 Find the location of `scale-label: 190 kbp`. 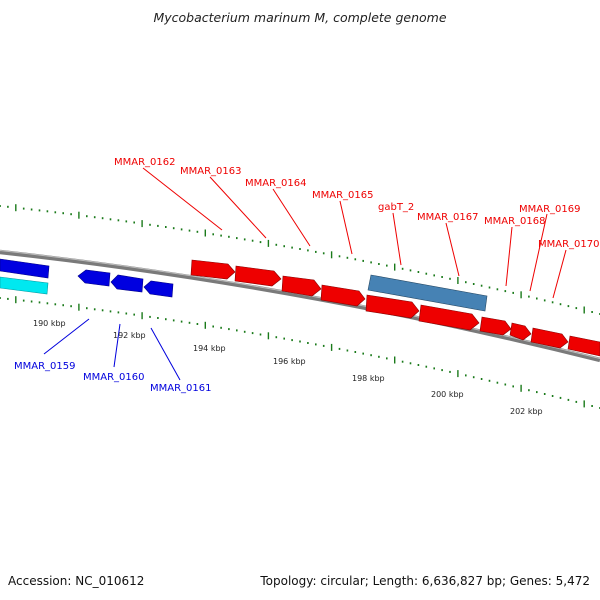

scale-label: 190 kbp is located at coordinates (49, 323).